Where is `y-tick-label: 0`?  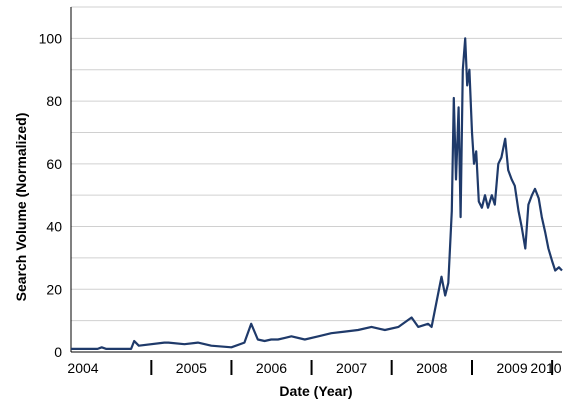
y-tick-label: 0 is located at coordinates (58, 352).